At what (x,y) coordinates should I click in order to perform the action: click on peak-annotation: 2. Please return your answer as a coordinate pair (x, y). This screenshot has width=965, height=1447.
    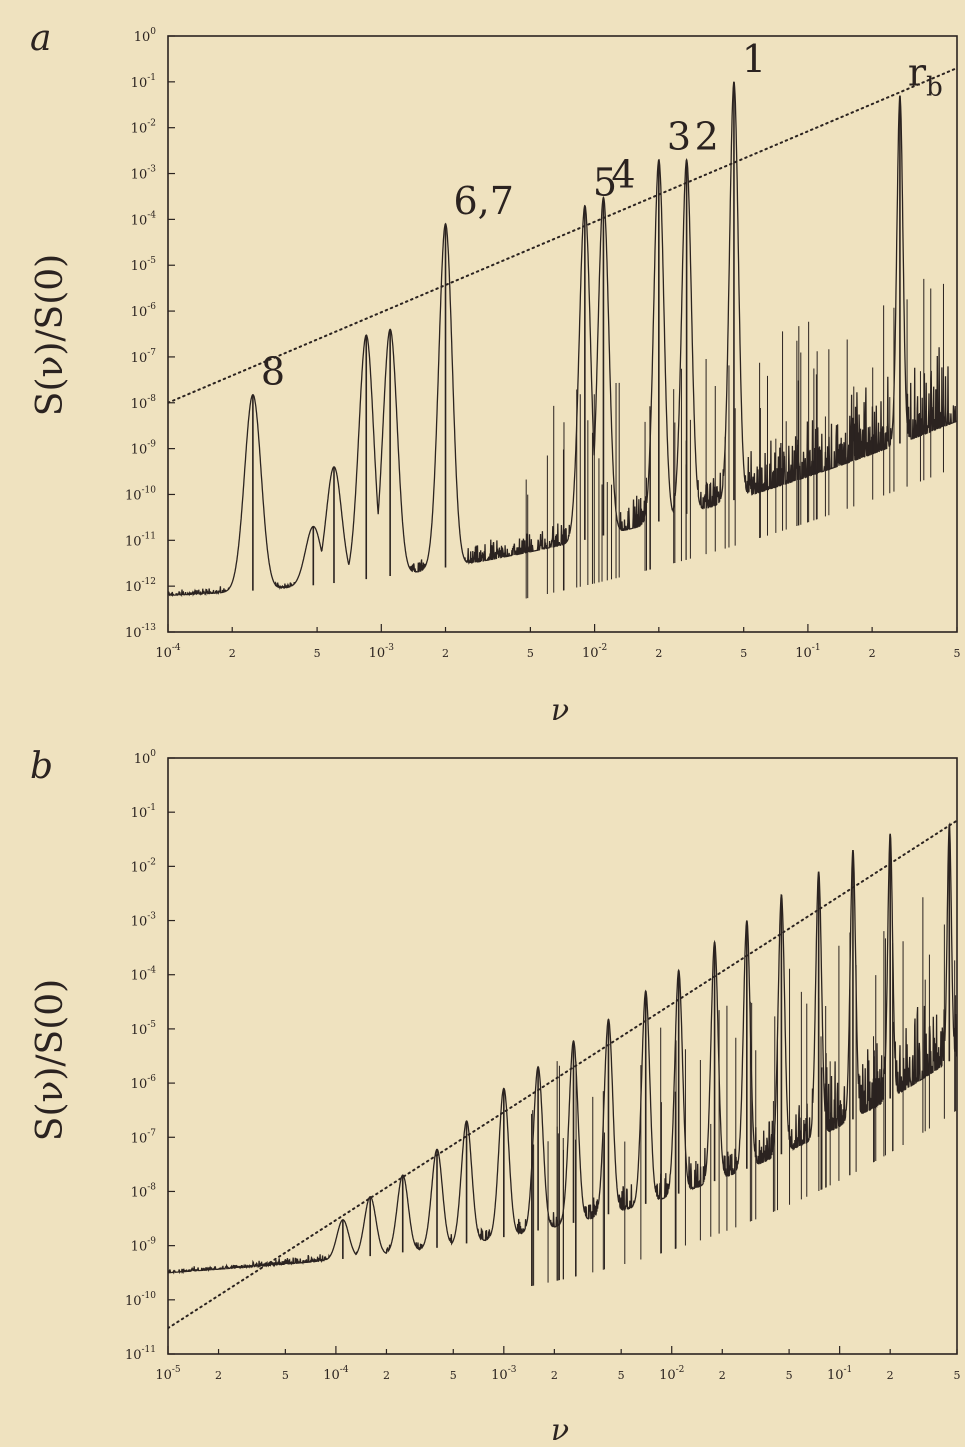
    Looking at the image, I should click on (707, 137).